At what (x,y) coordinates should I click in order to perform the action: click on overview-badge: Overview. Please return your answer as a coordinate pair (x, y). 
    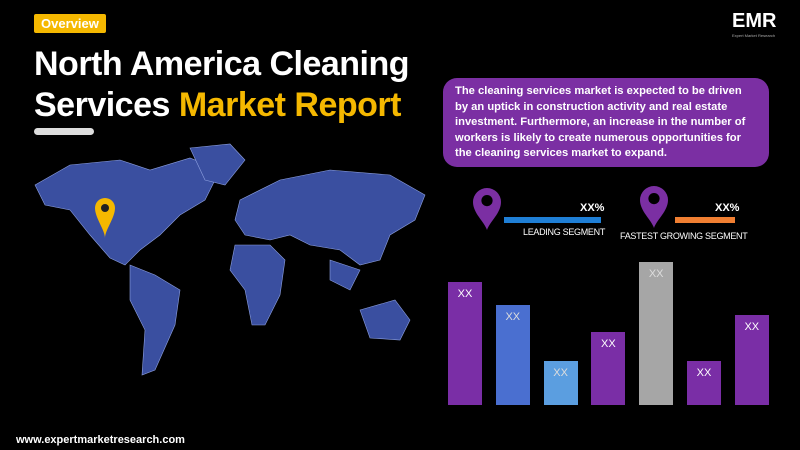
    Looking at the image, I should click on (70, 23).